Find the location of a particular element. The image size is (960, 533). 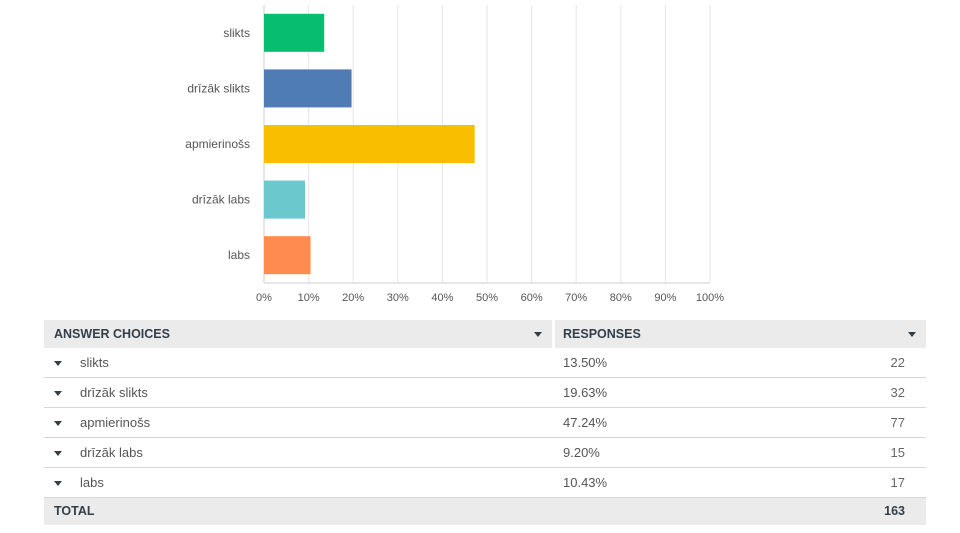

responses-sort-icon is located at coordinates (912, 334).